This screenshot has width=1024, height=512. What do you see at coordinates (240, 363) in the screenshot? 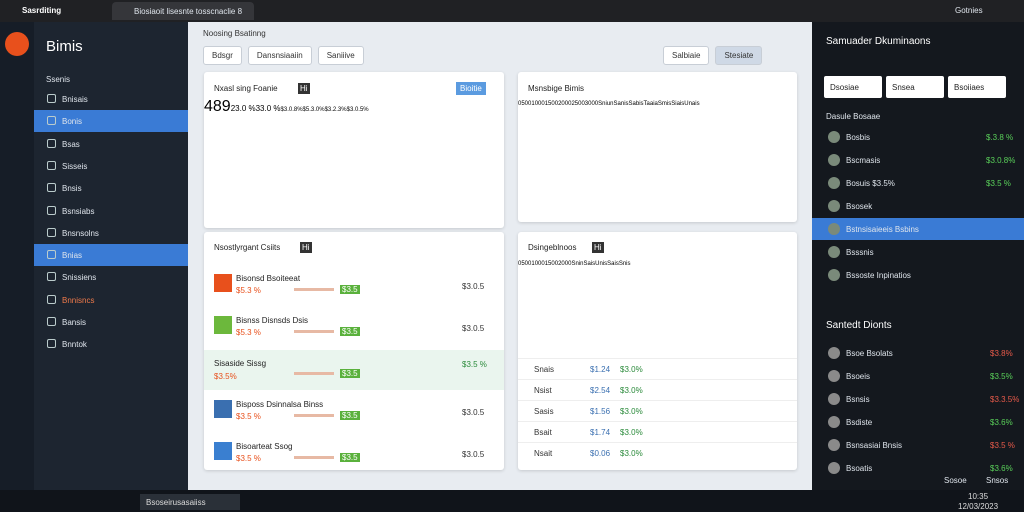
I see `item-title: Sisaside Sissg` at bounding box center [240, 363].